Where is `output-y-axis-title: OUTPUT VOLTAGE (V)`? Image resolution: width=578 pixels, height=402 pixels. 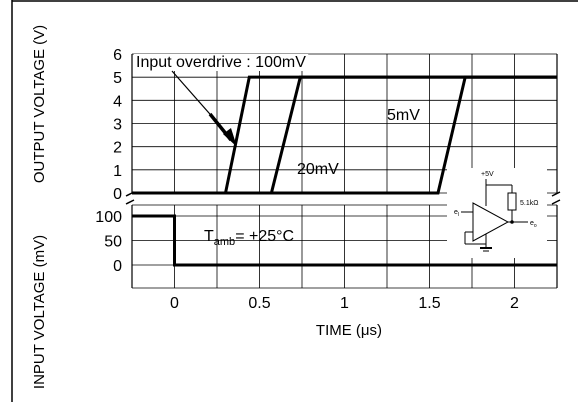
output-y-axis-title: OUTPUT VOLTAGE (V) is located at coordinates (39, 104).